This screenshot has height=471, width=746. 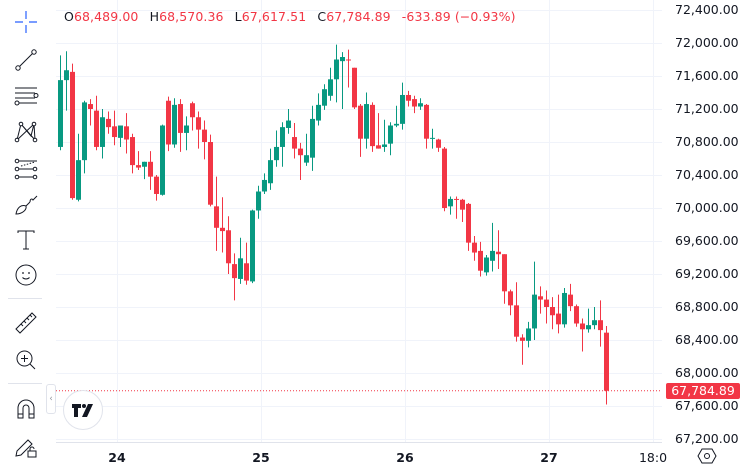 I want to click on brush-tool, so click(x=26, y=205).